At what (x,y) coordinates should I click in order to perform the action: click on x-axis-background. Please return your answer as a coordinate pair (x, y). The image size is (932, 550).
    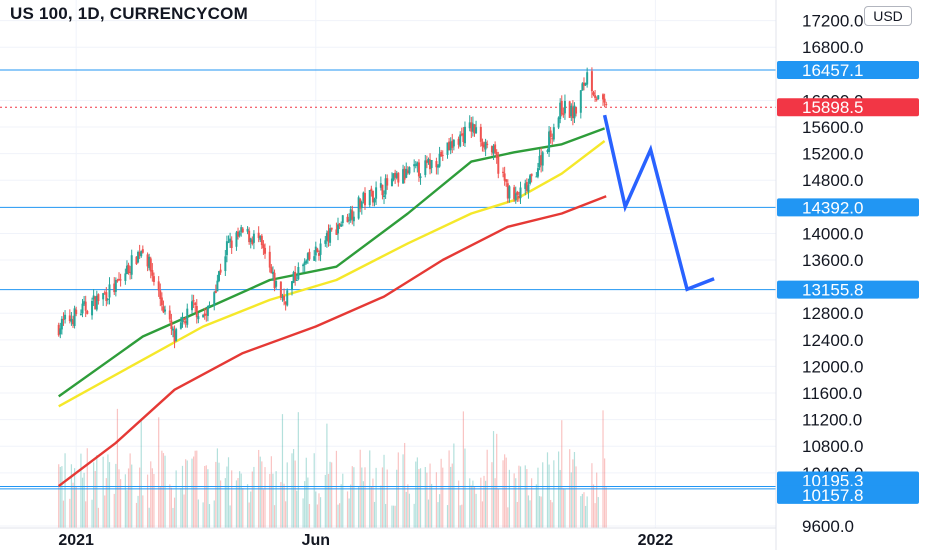
    Looking at the image, I should click on (388, 539).